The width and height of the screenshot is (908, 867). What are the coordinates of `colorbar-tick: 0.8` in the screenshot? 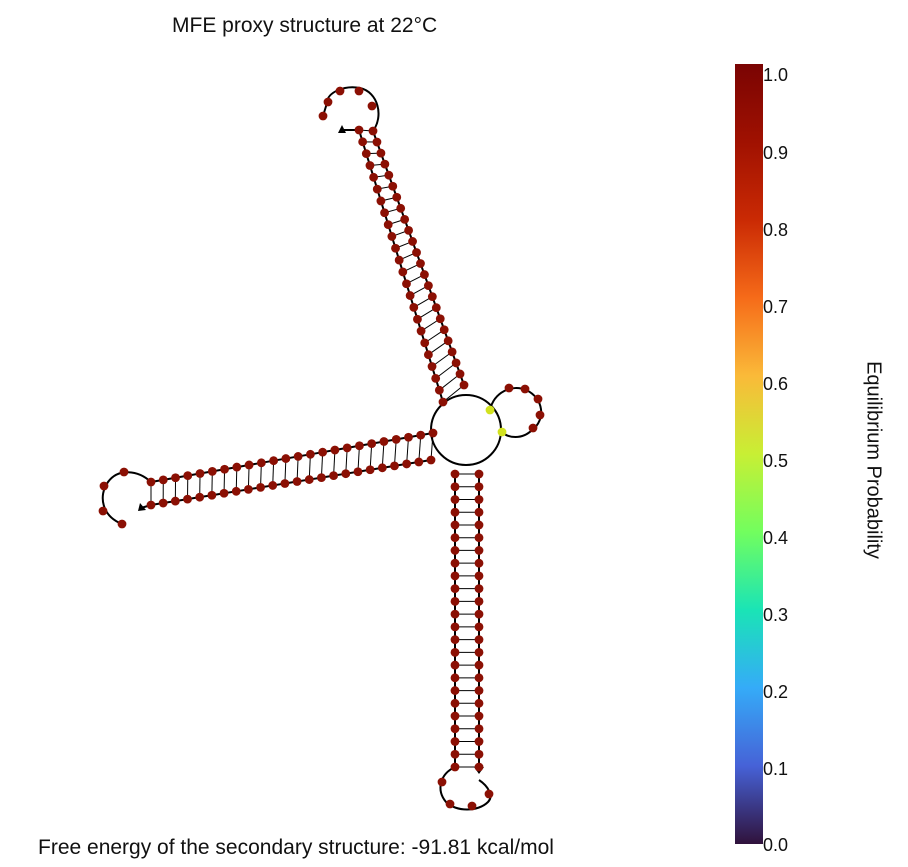 It's located at (776, 230).